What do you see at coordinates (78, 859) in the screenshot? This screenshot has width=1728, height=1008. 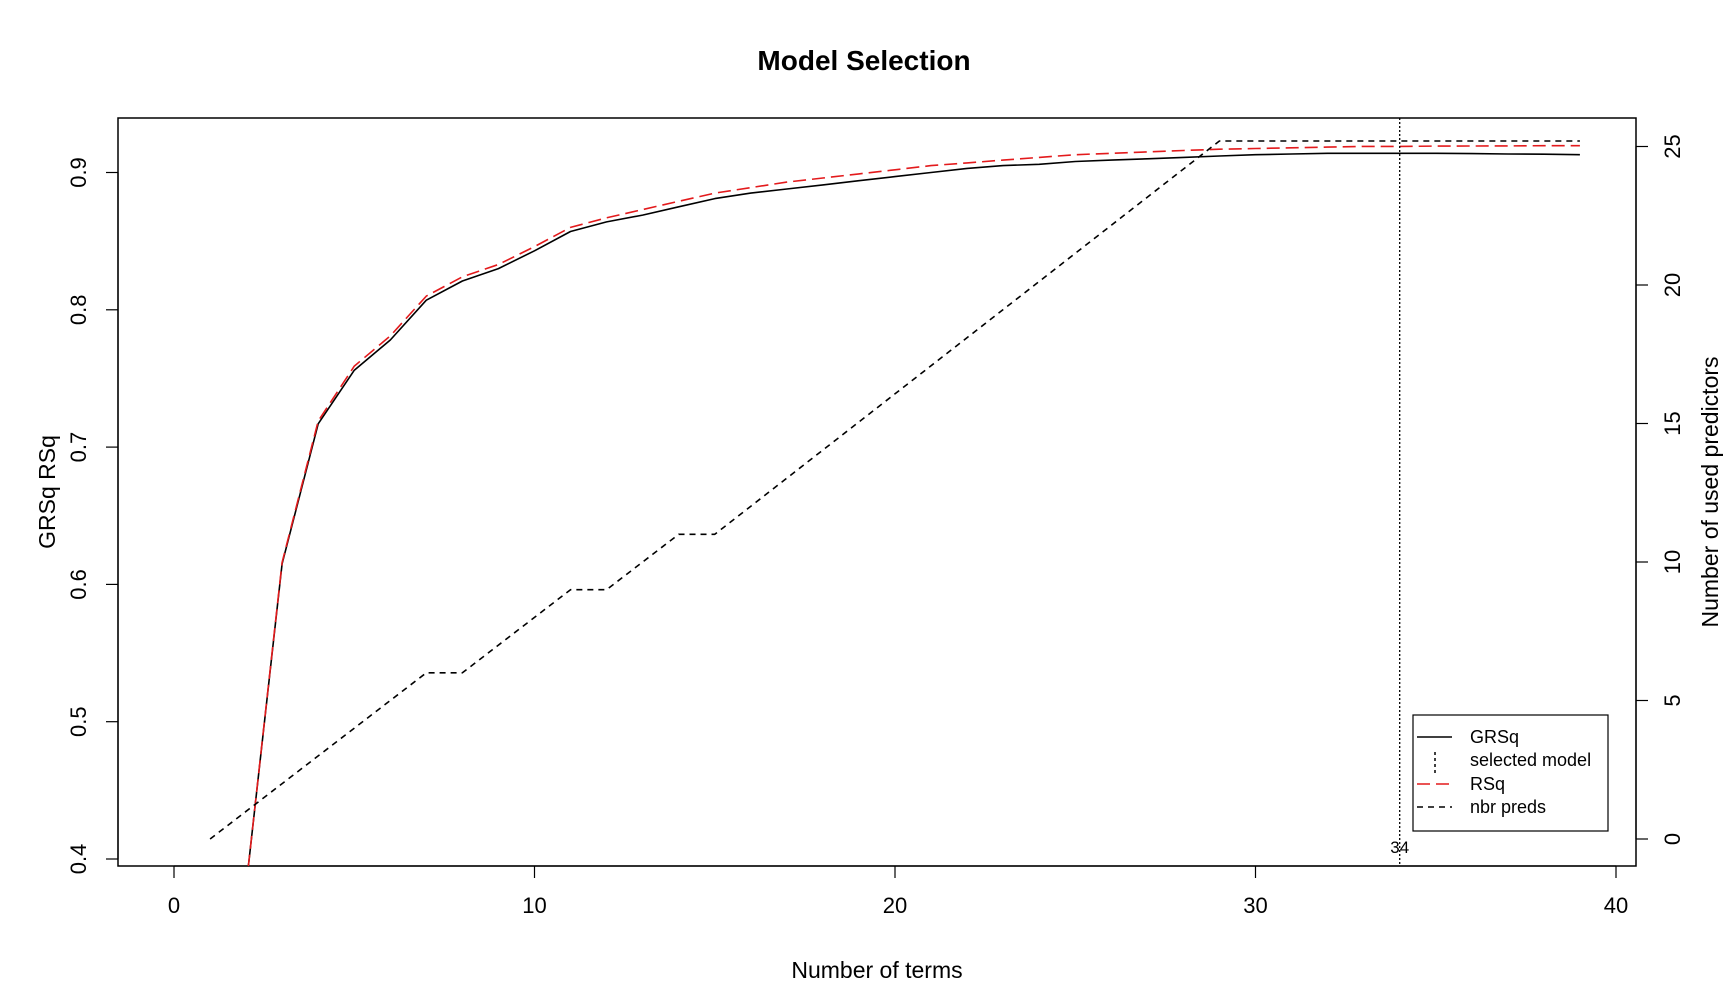 I see `y-left-tick-label-0.4: 0.4` at bounding box center [78, 859].